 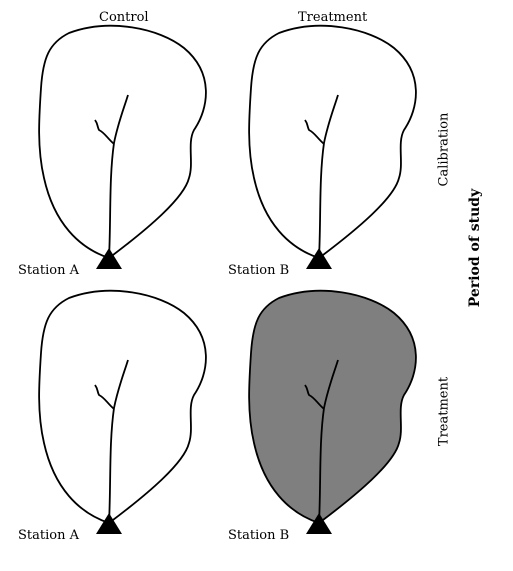 I want to click on station-label-a-top: Station A, so click(x=48, y=270).